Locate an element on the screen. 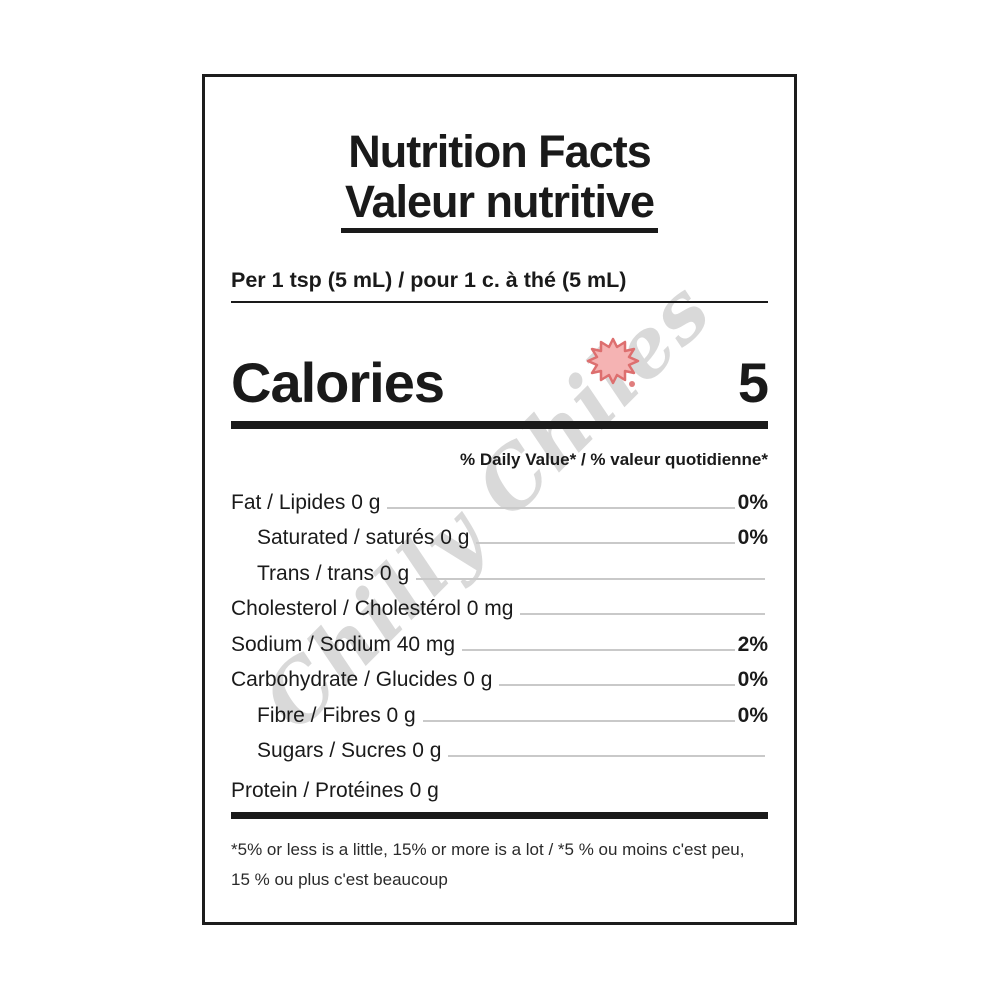  calories-label: Calories is located at coordinates (338, 382).